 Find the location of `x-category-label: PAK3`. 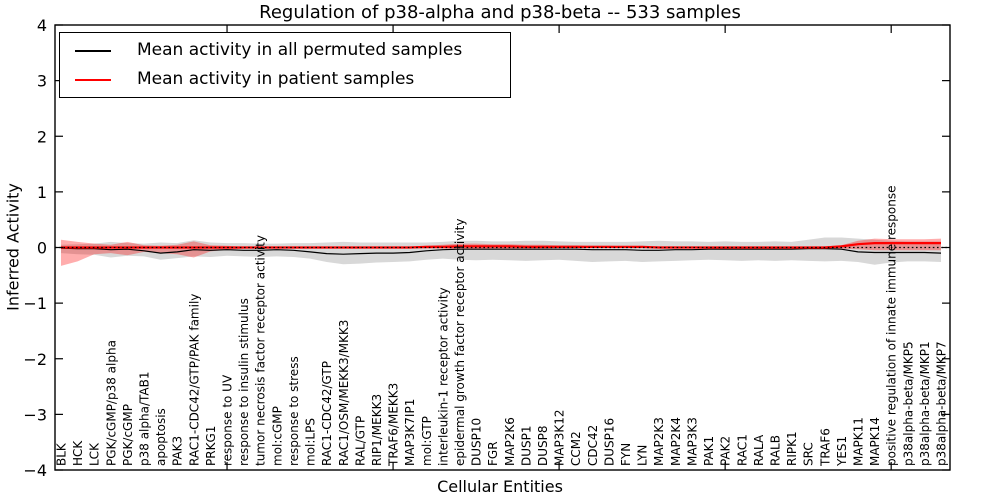

x-category-label: PAK3 is located at coordinates (178, 451).